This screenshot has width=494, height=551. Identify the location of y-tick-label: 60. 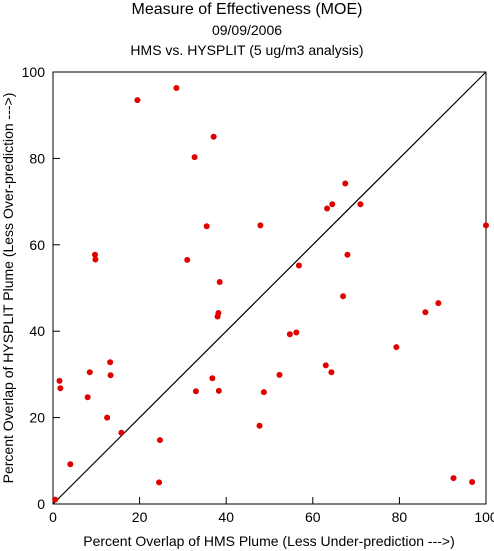
(37, 245).